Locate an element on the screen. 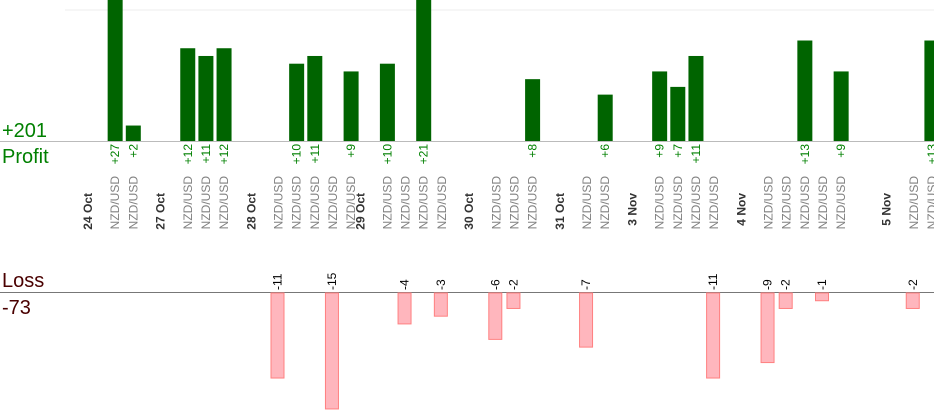 The image size is (934, 420). loss-value-label: -7 is located at coordinates (586, 284).